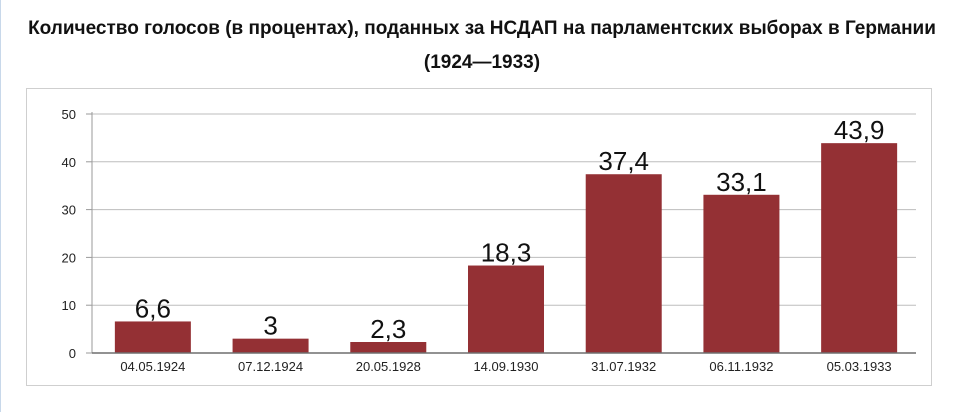 The width and height of the screenshot is (964, 412). What do you see at coordinates (623, 366) in the screenshot?
I see `x-tick-label: 31.07.1932` at bounding box center [623, 366].